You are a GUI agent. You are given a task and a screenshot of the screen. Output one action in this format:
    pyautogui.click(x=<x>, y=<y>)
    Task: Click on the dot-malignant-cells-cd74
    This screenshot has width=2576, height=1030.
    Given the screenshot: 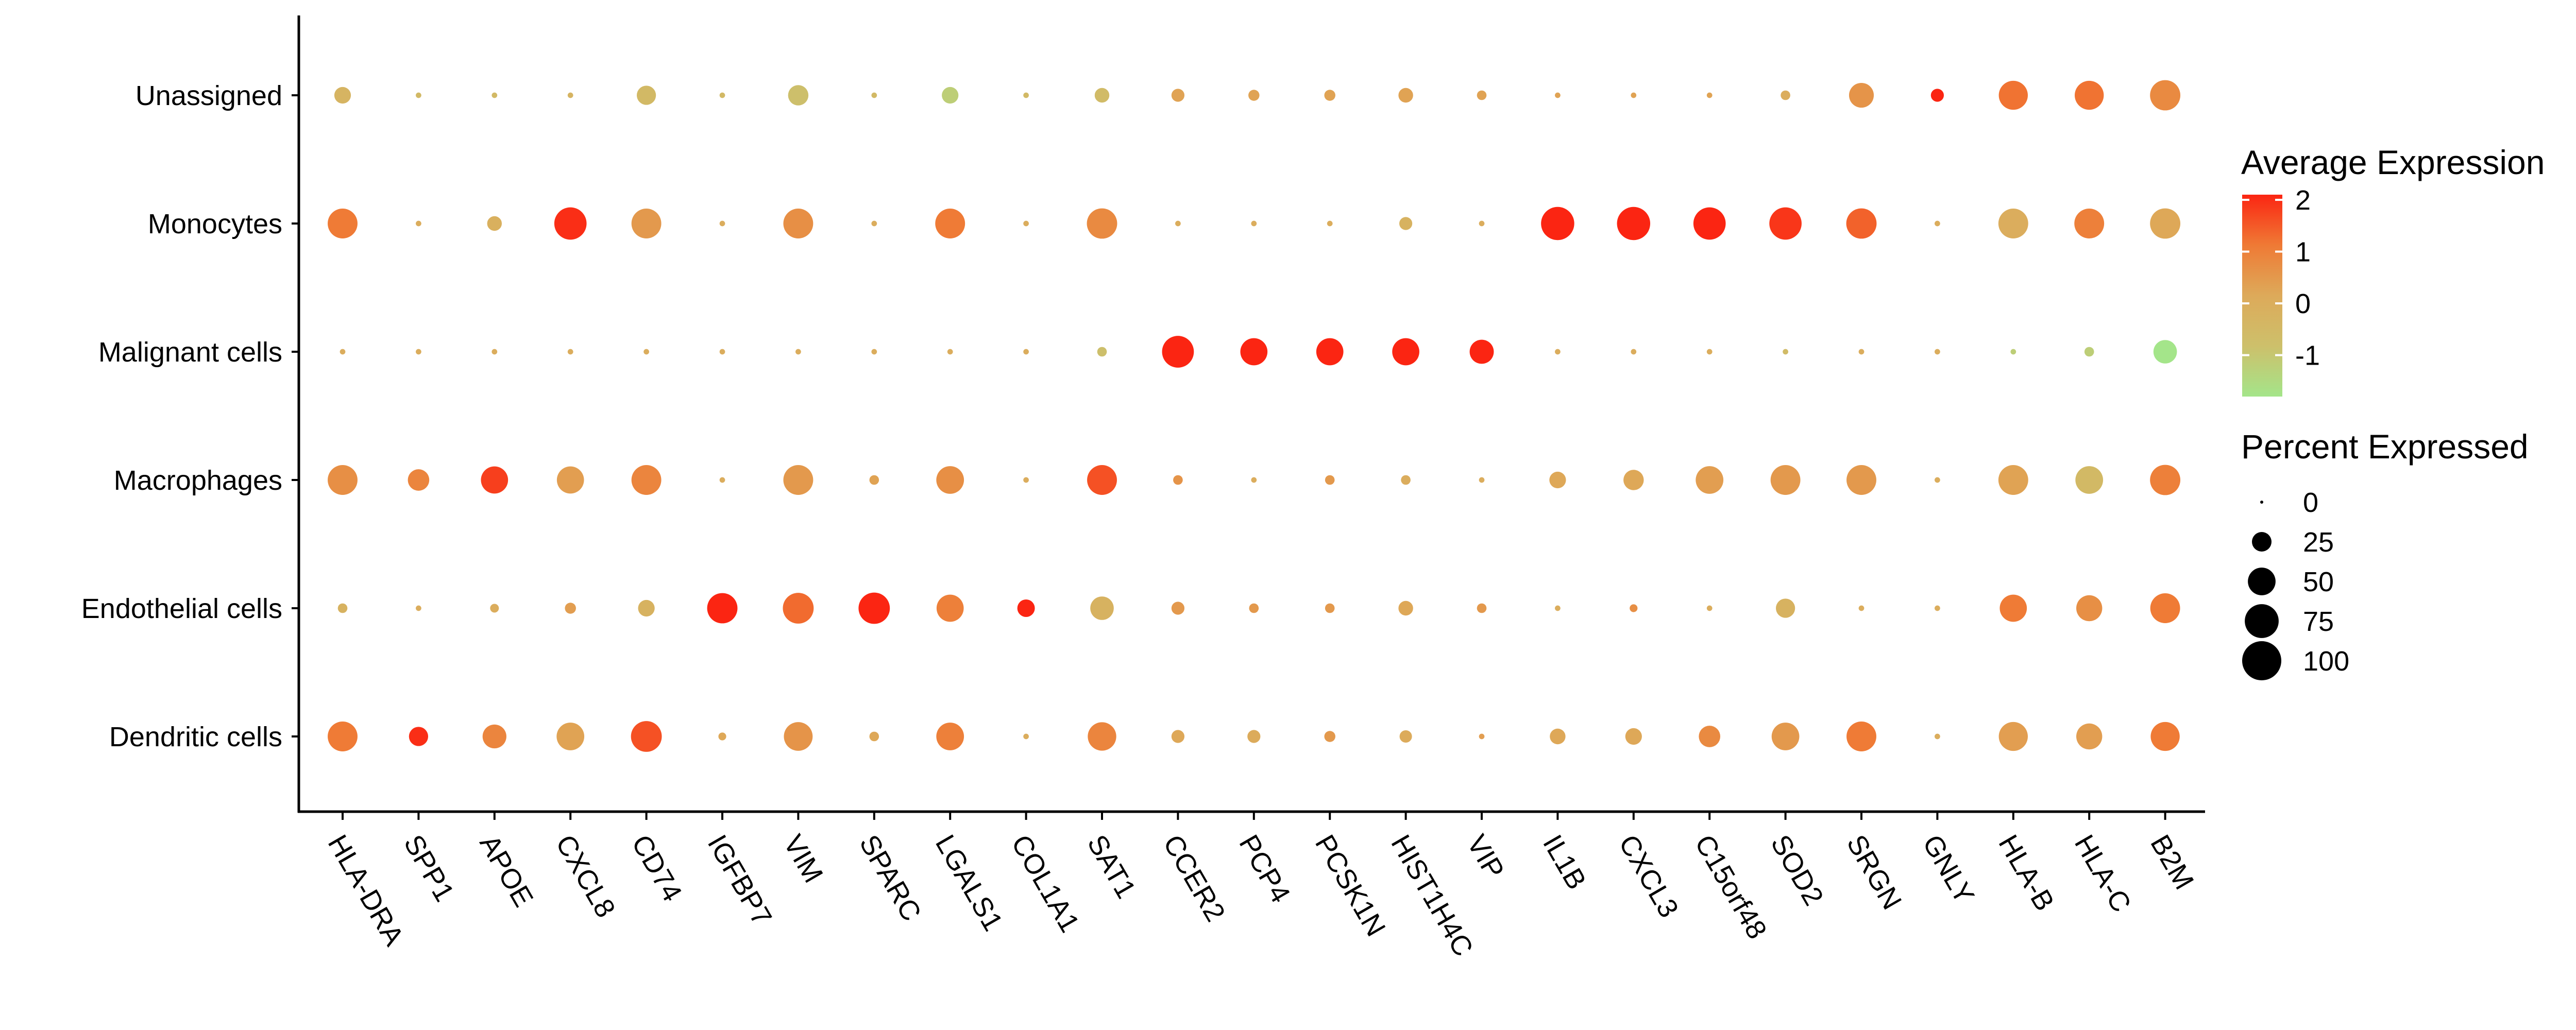 What is the action you would take?
    pyautogui.click(x=646, y=352)
    